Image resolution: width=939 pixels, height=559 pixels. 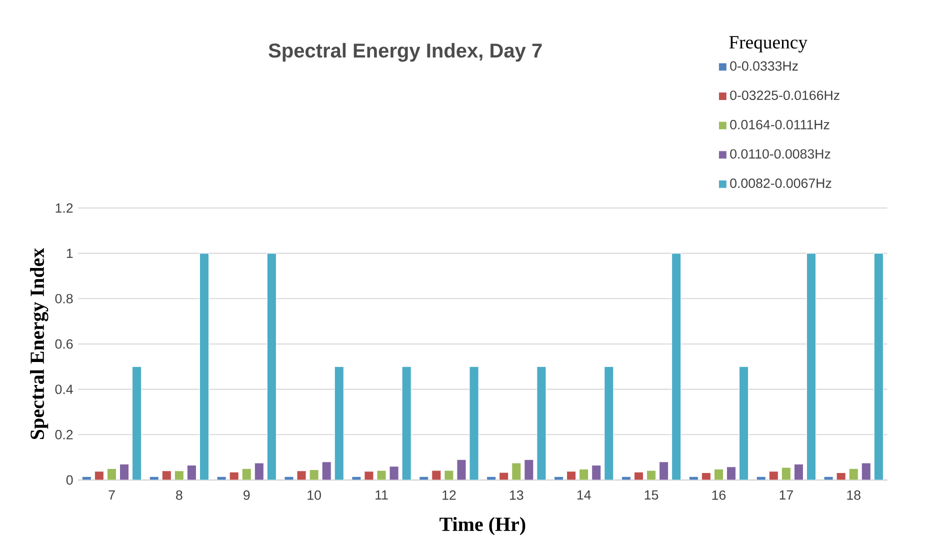 I want to click on x-tick-label: 8, so click(x=179, y=495).